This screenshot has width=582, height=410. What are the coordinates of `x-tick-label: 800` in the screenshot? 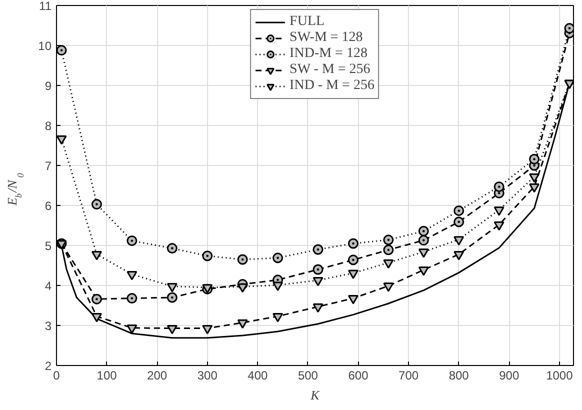 It's located at (459, 375).